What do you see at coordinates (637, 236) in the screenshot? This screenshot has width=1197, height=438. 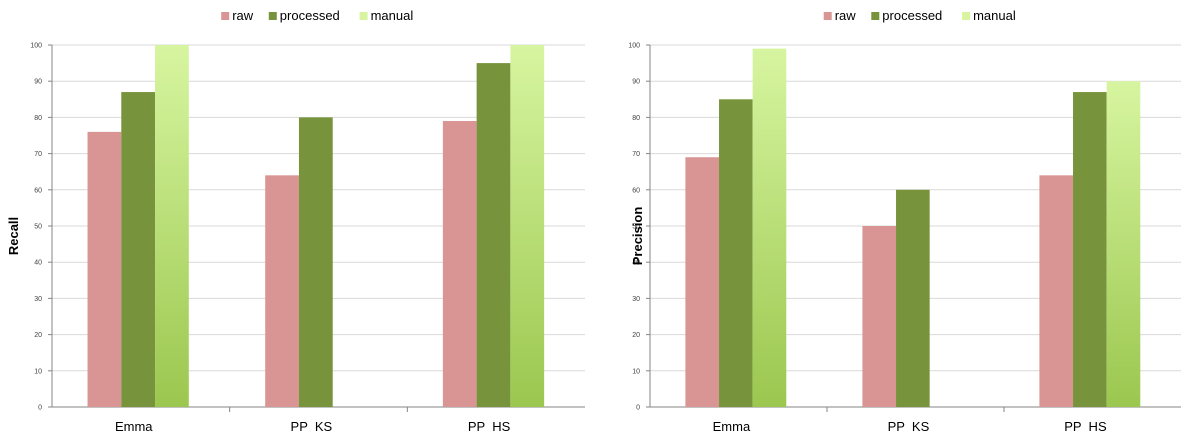 I see `y-axis-label: Precision` at bounding box center [637, 236].